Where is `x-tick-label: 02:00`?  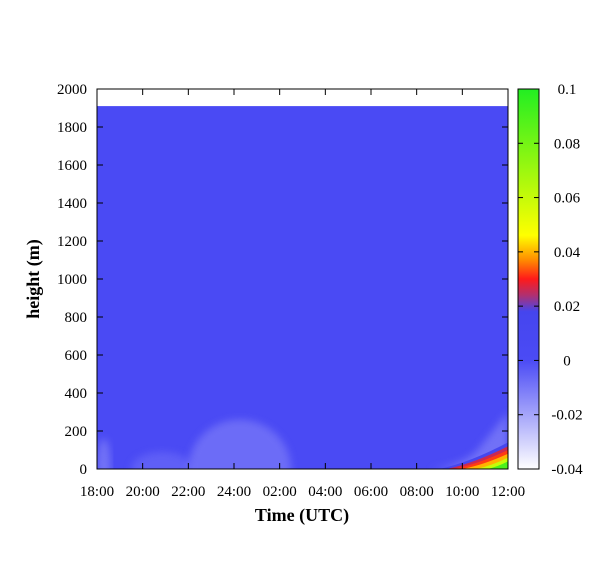
x-tick-label: 02:00 is located at coordinates (280, 492).